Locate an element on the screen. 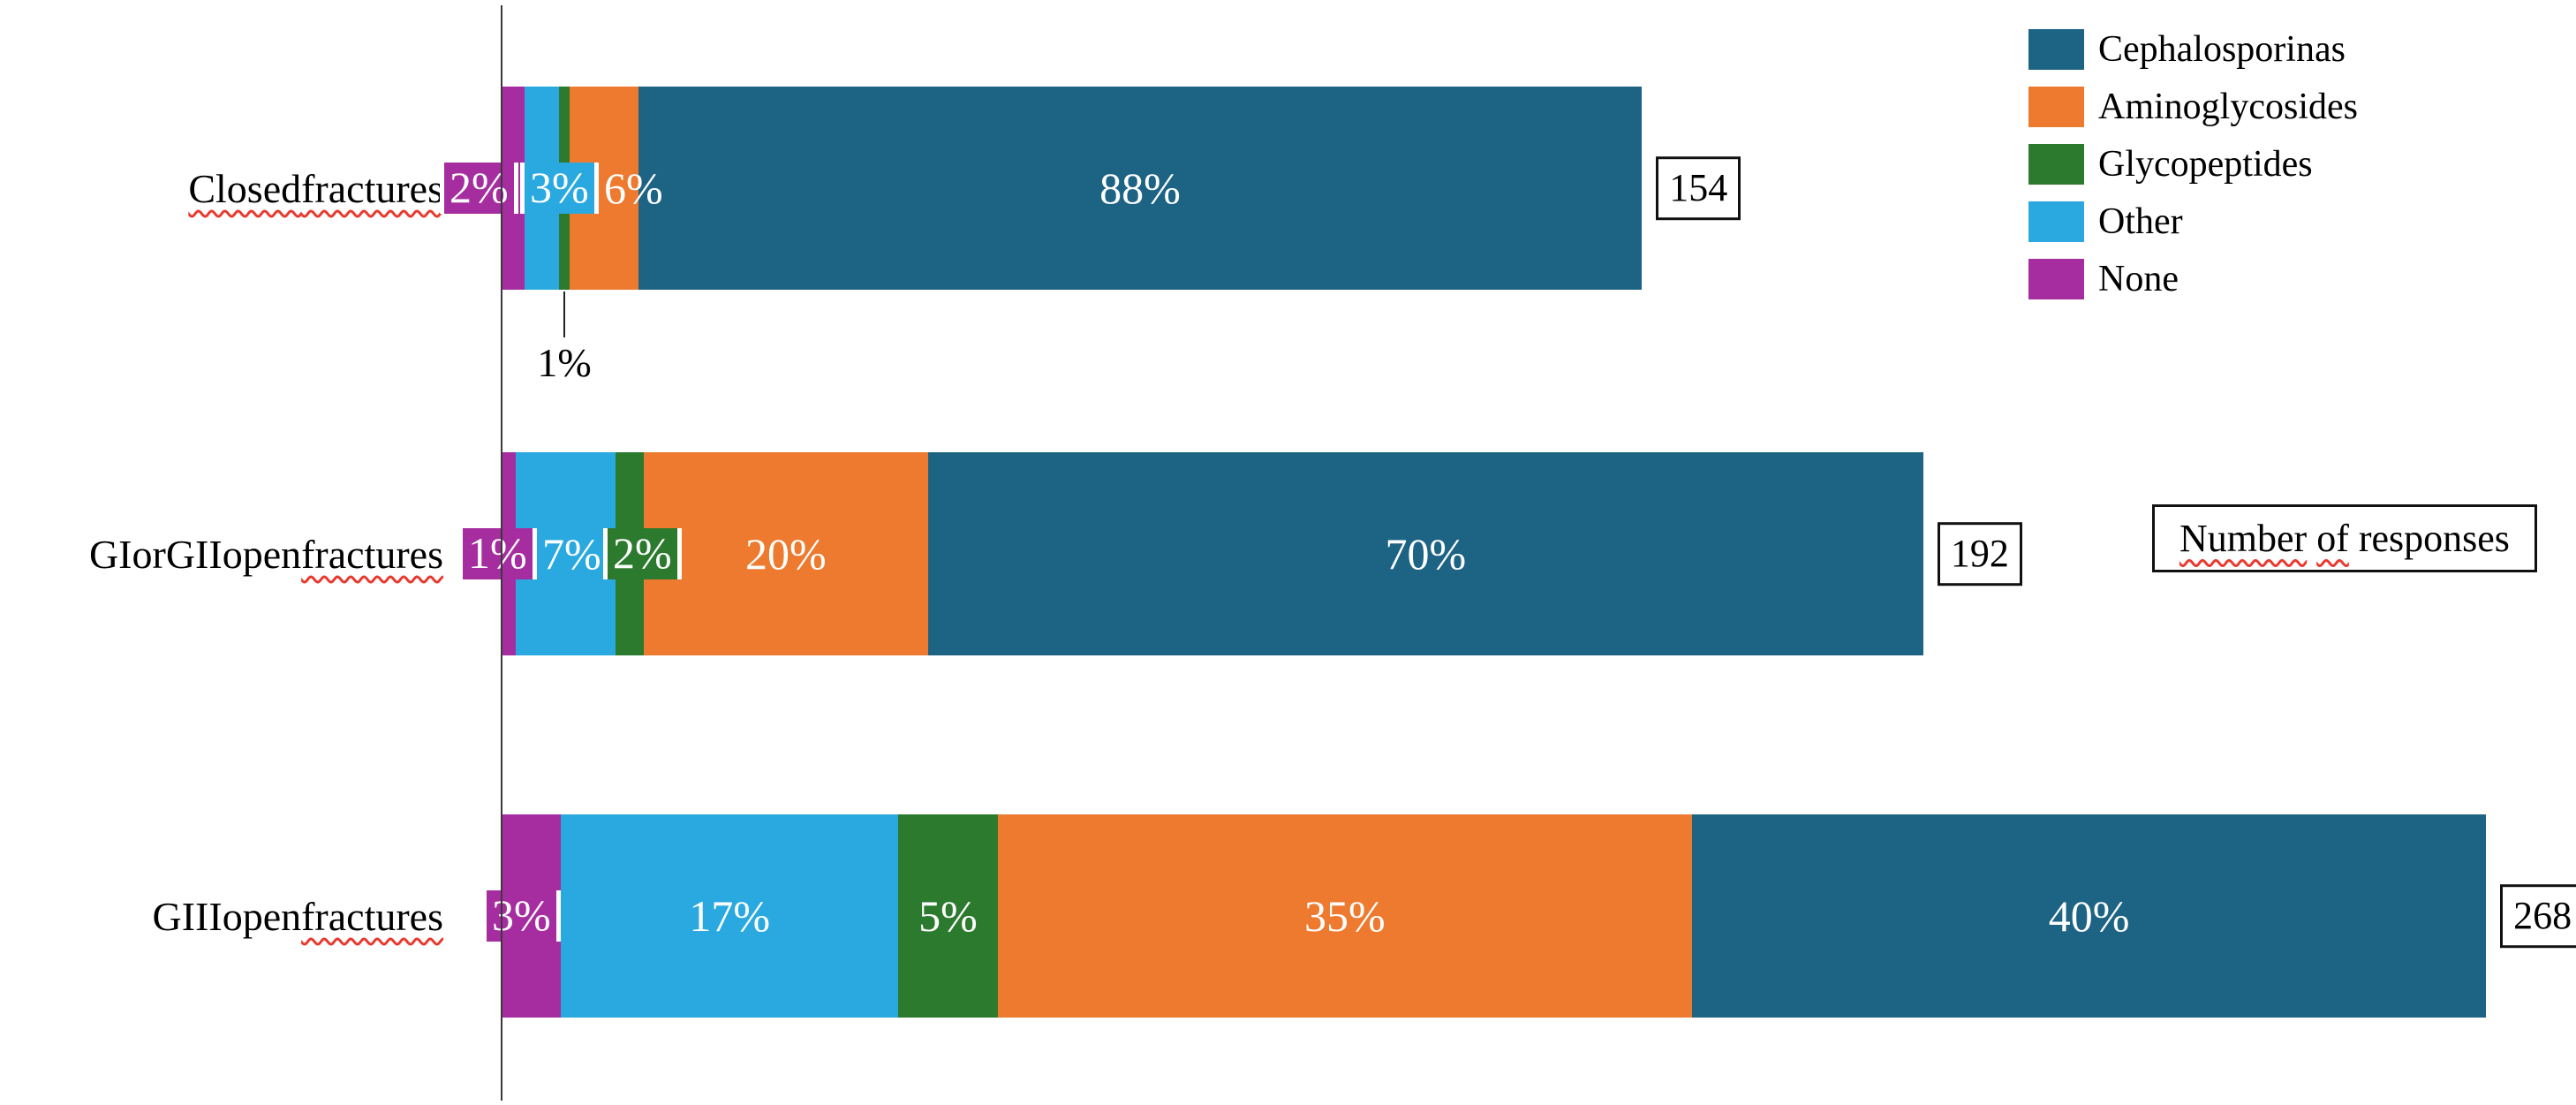 This screenshot has width=2576, height=1105. legend-item-none: None is located at coordinates (2103, 279).